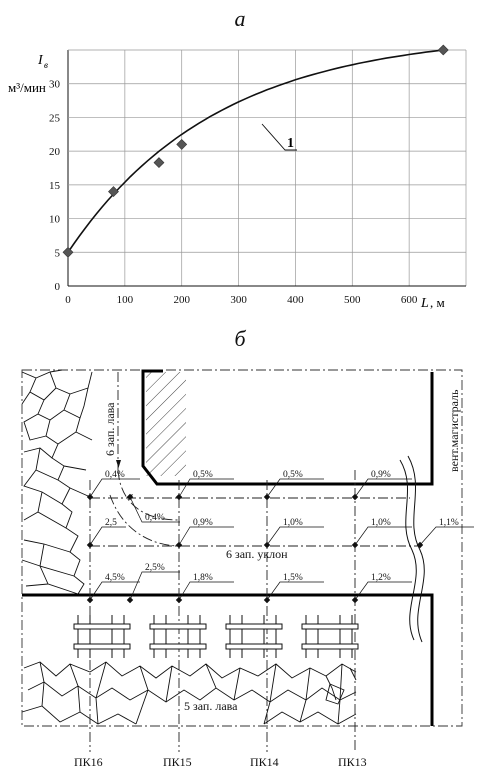  Describe the element at coordinates (58, 253) in the screenshot. I see `y-tick-label: 5` at that location.